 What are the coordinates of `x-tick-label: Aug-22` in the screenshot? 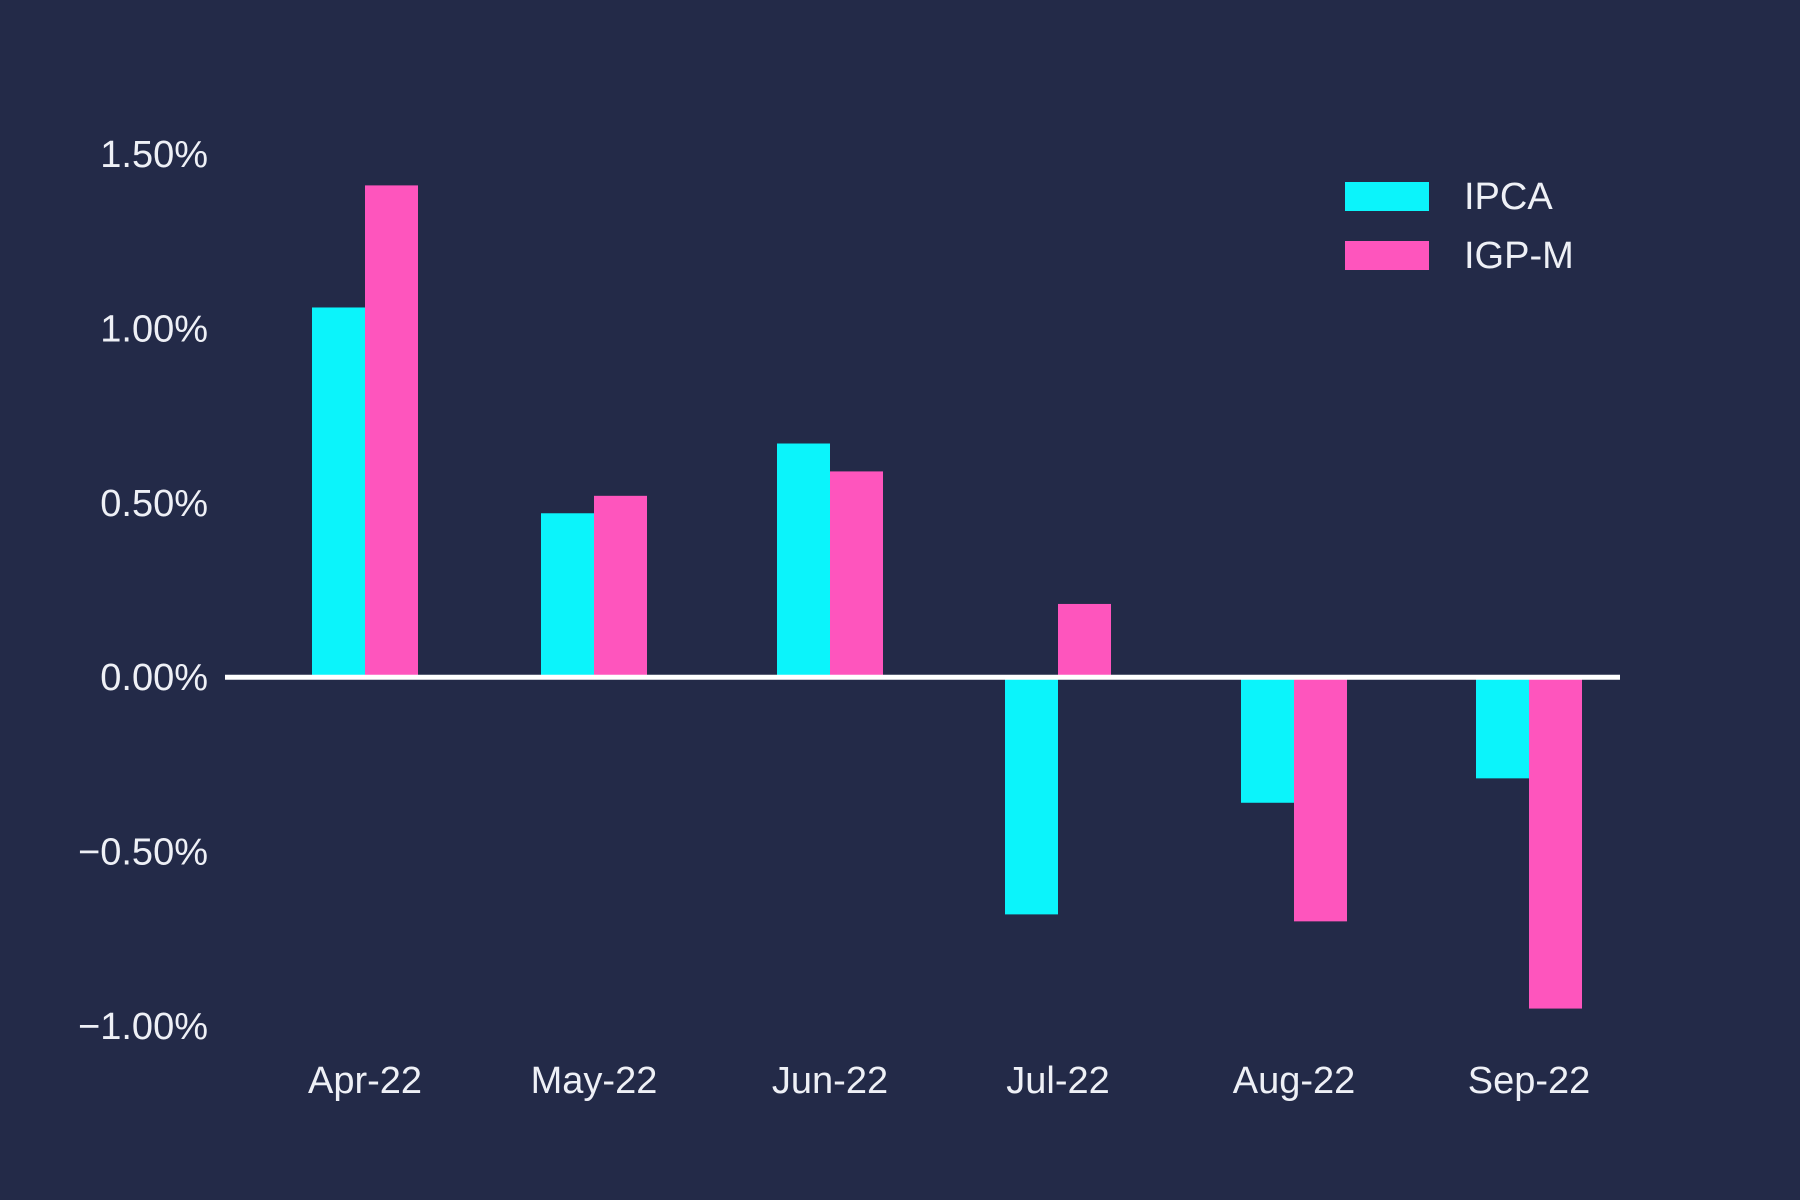 It's located at (1294, 1081).